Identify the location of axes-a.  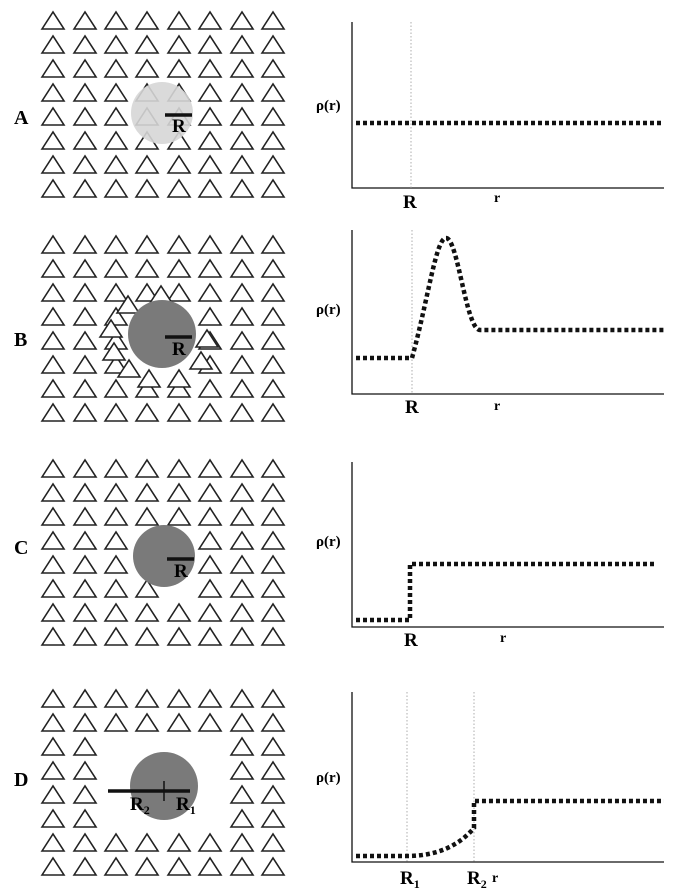
(507, 105).